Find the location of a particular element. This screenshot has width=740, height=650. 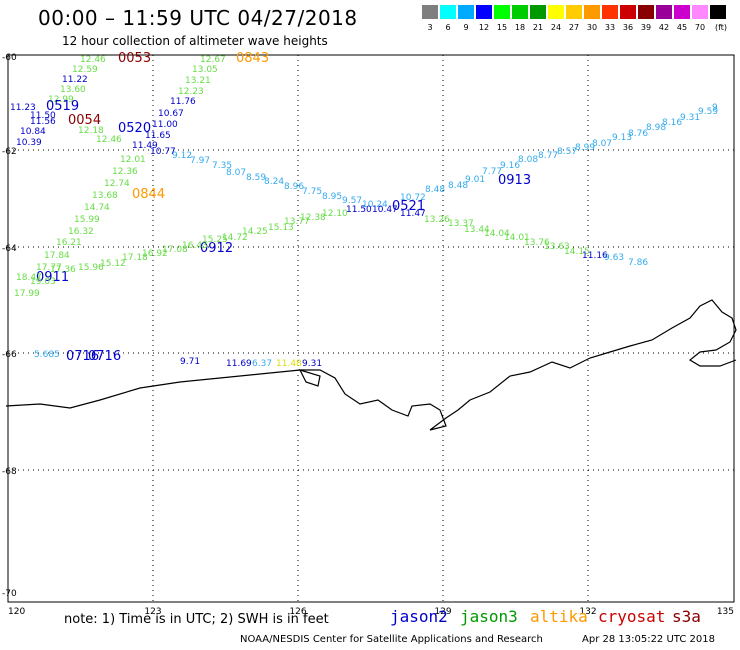

swh-value-label: 8.08 is located at coordinates (528, 160).